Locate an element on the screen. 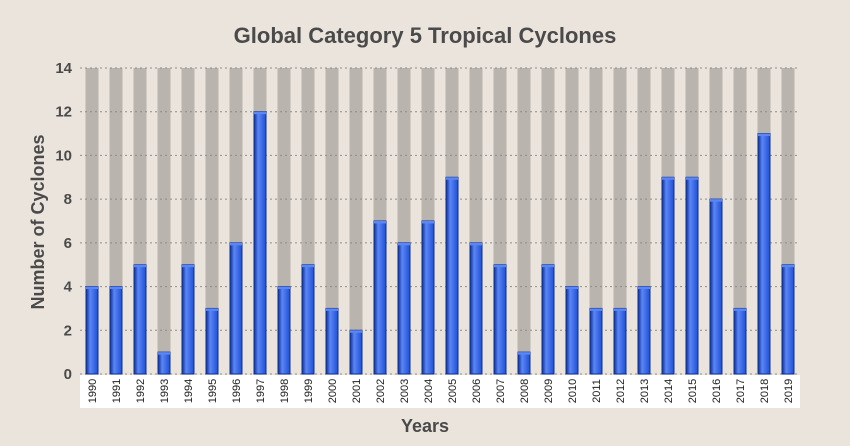  y-tick-label: 0 is located at coordinates (68, 374).